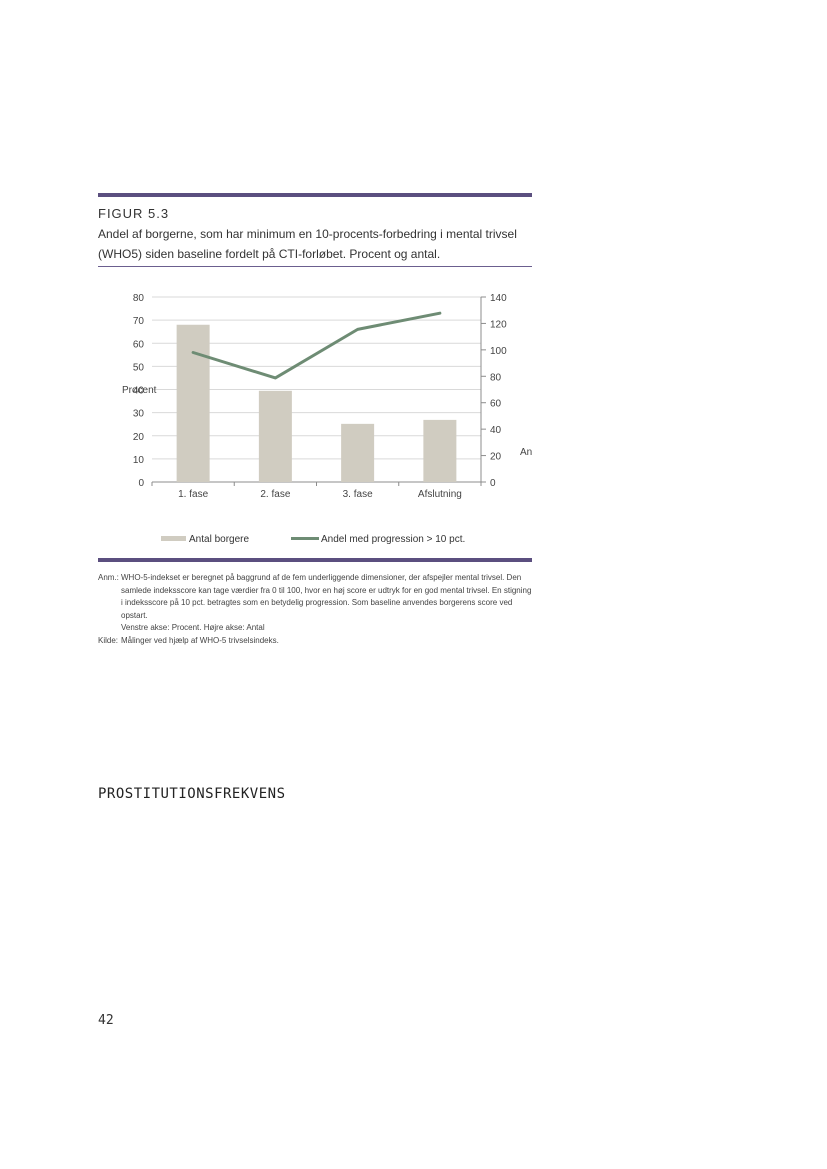 Image resolution: width=827 pixels, height=1169 pixels. I want to click on page-number: 42, so click(106, 1020).